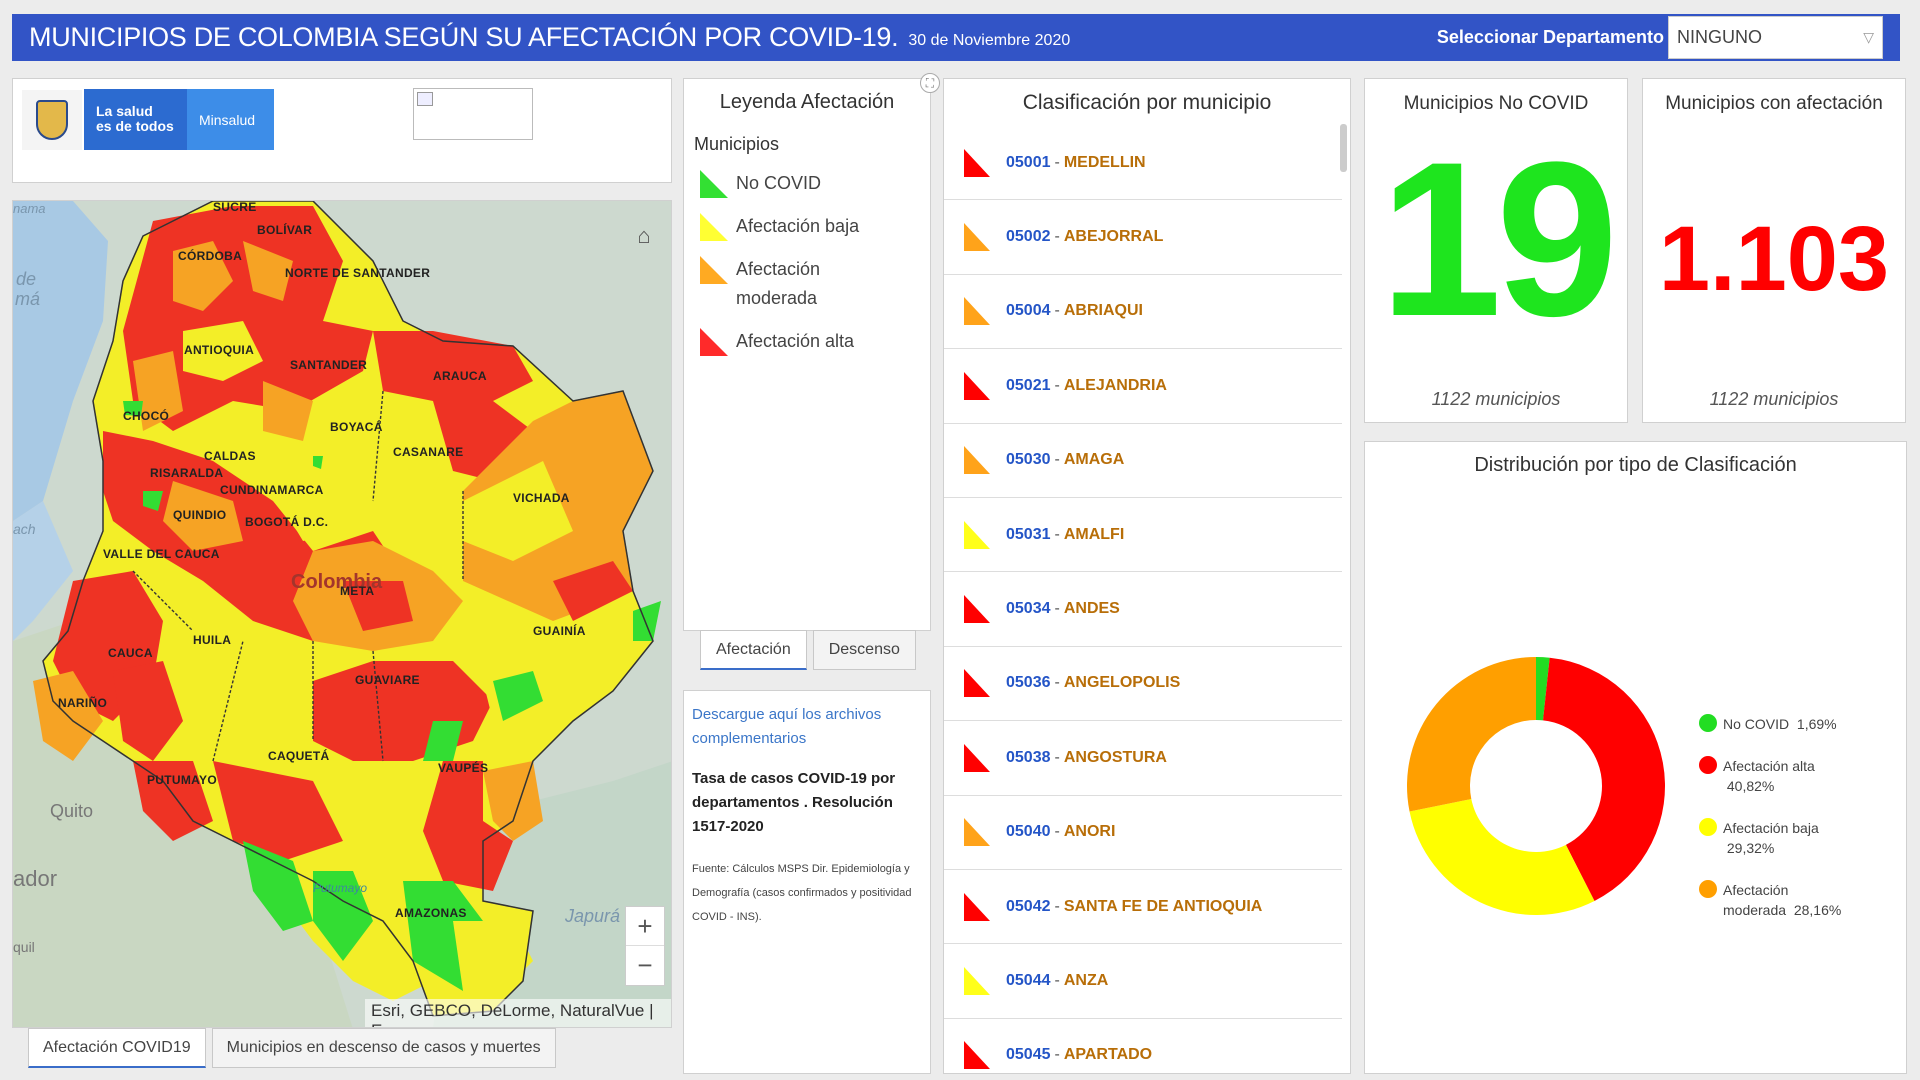  I want to click on donut-legend-name: Afectación baja, so click(1771, 828).